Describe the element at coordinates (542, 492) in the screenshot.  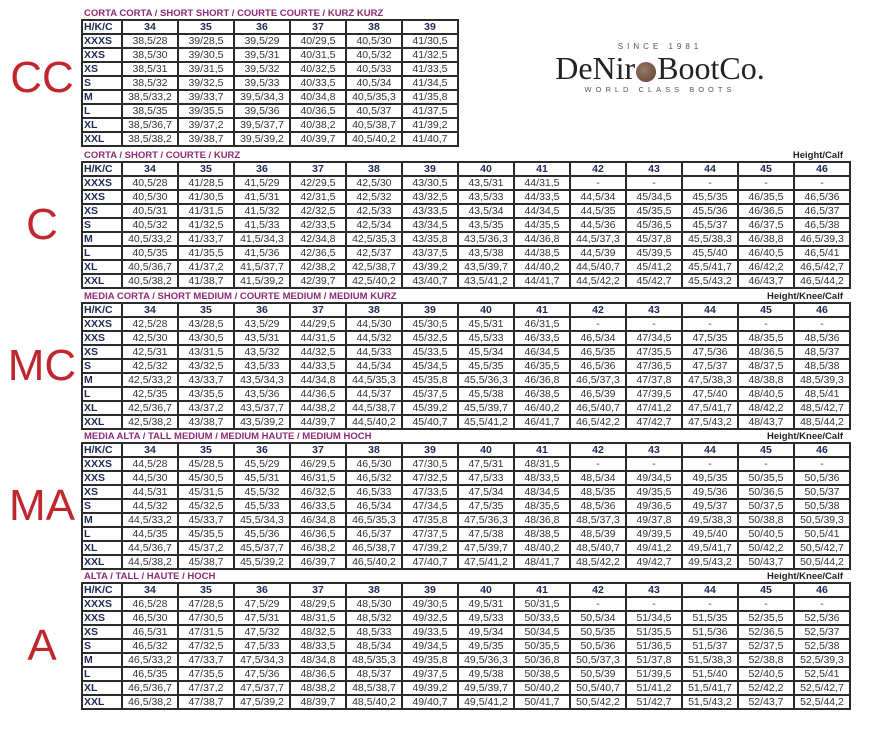
I see `size-cell: 48/34,5` at that location.